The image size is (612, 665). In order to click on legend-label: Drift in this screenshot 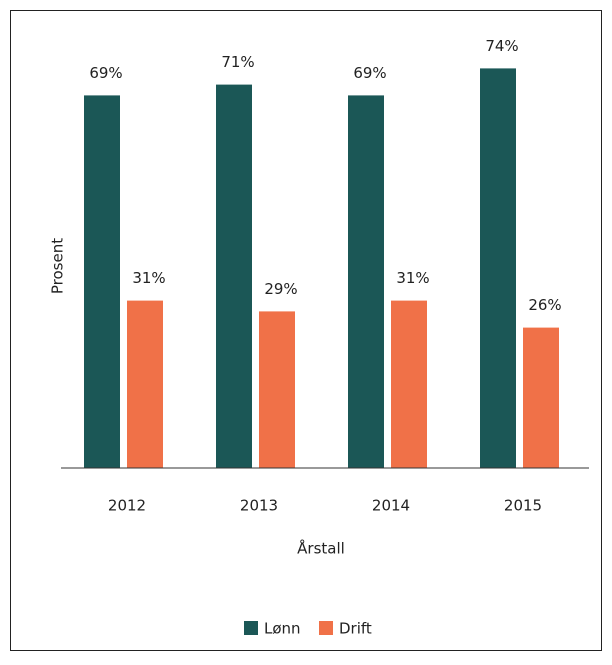, I will do `click(355, 629)`.